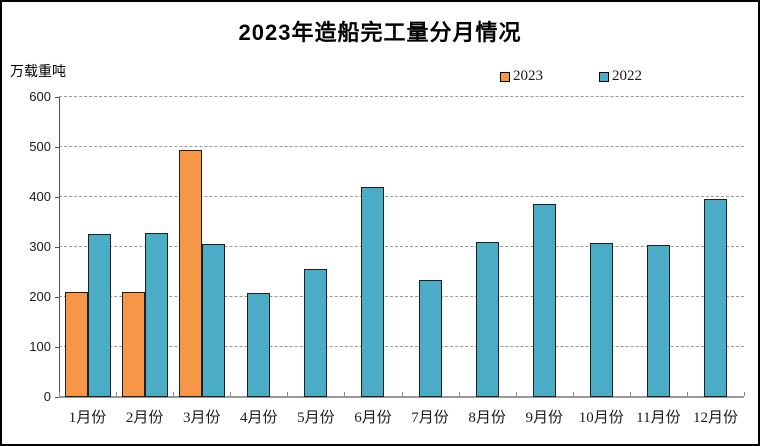 The image size is (760, 446). Describe the element at coordinates (505, 76) in the screenshot. I see `legend-swatch-icon-2023` at that location.